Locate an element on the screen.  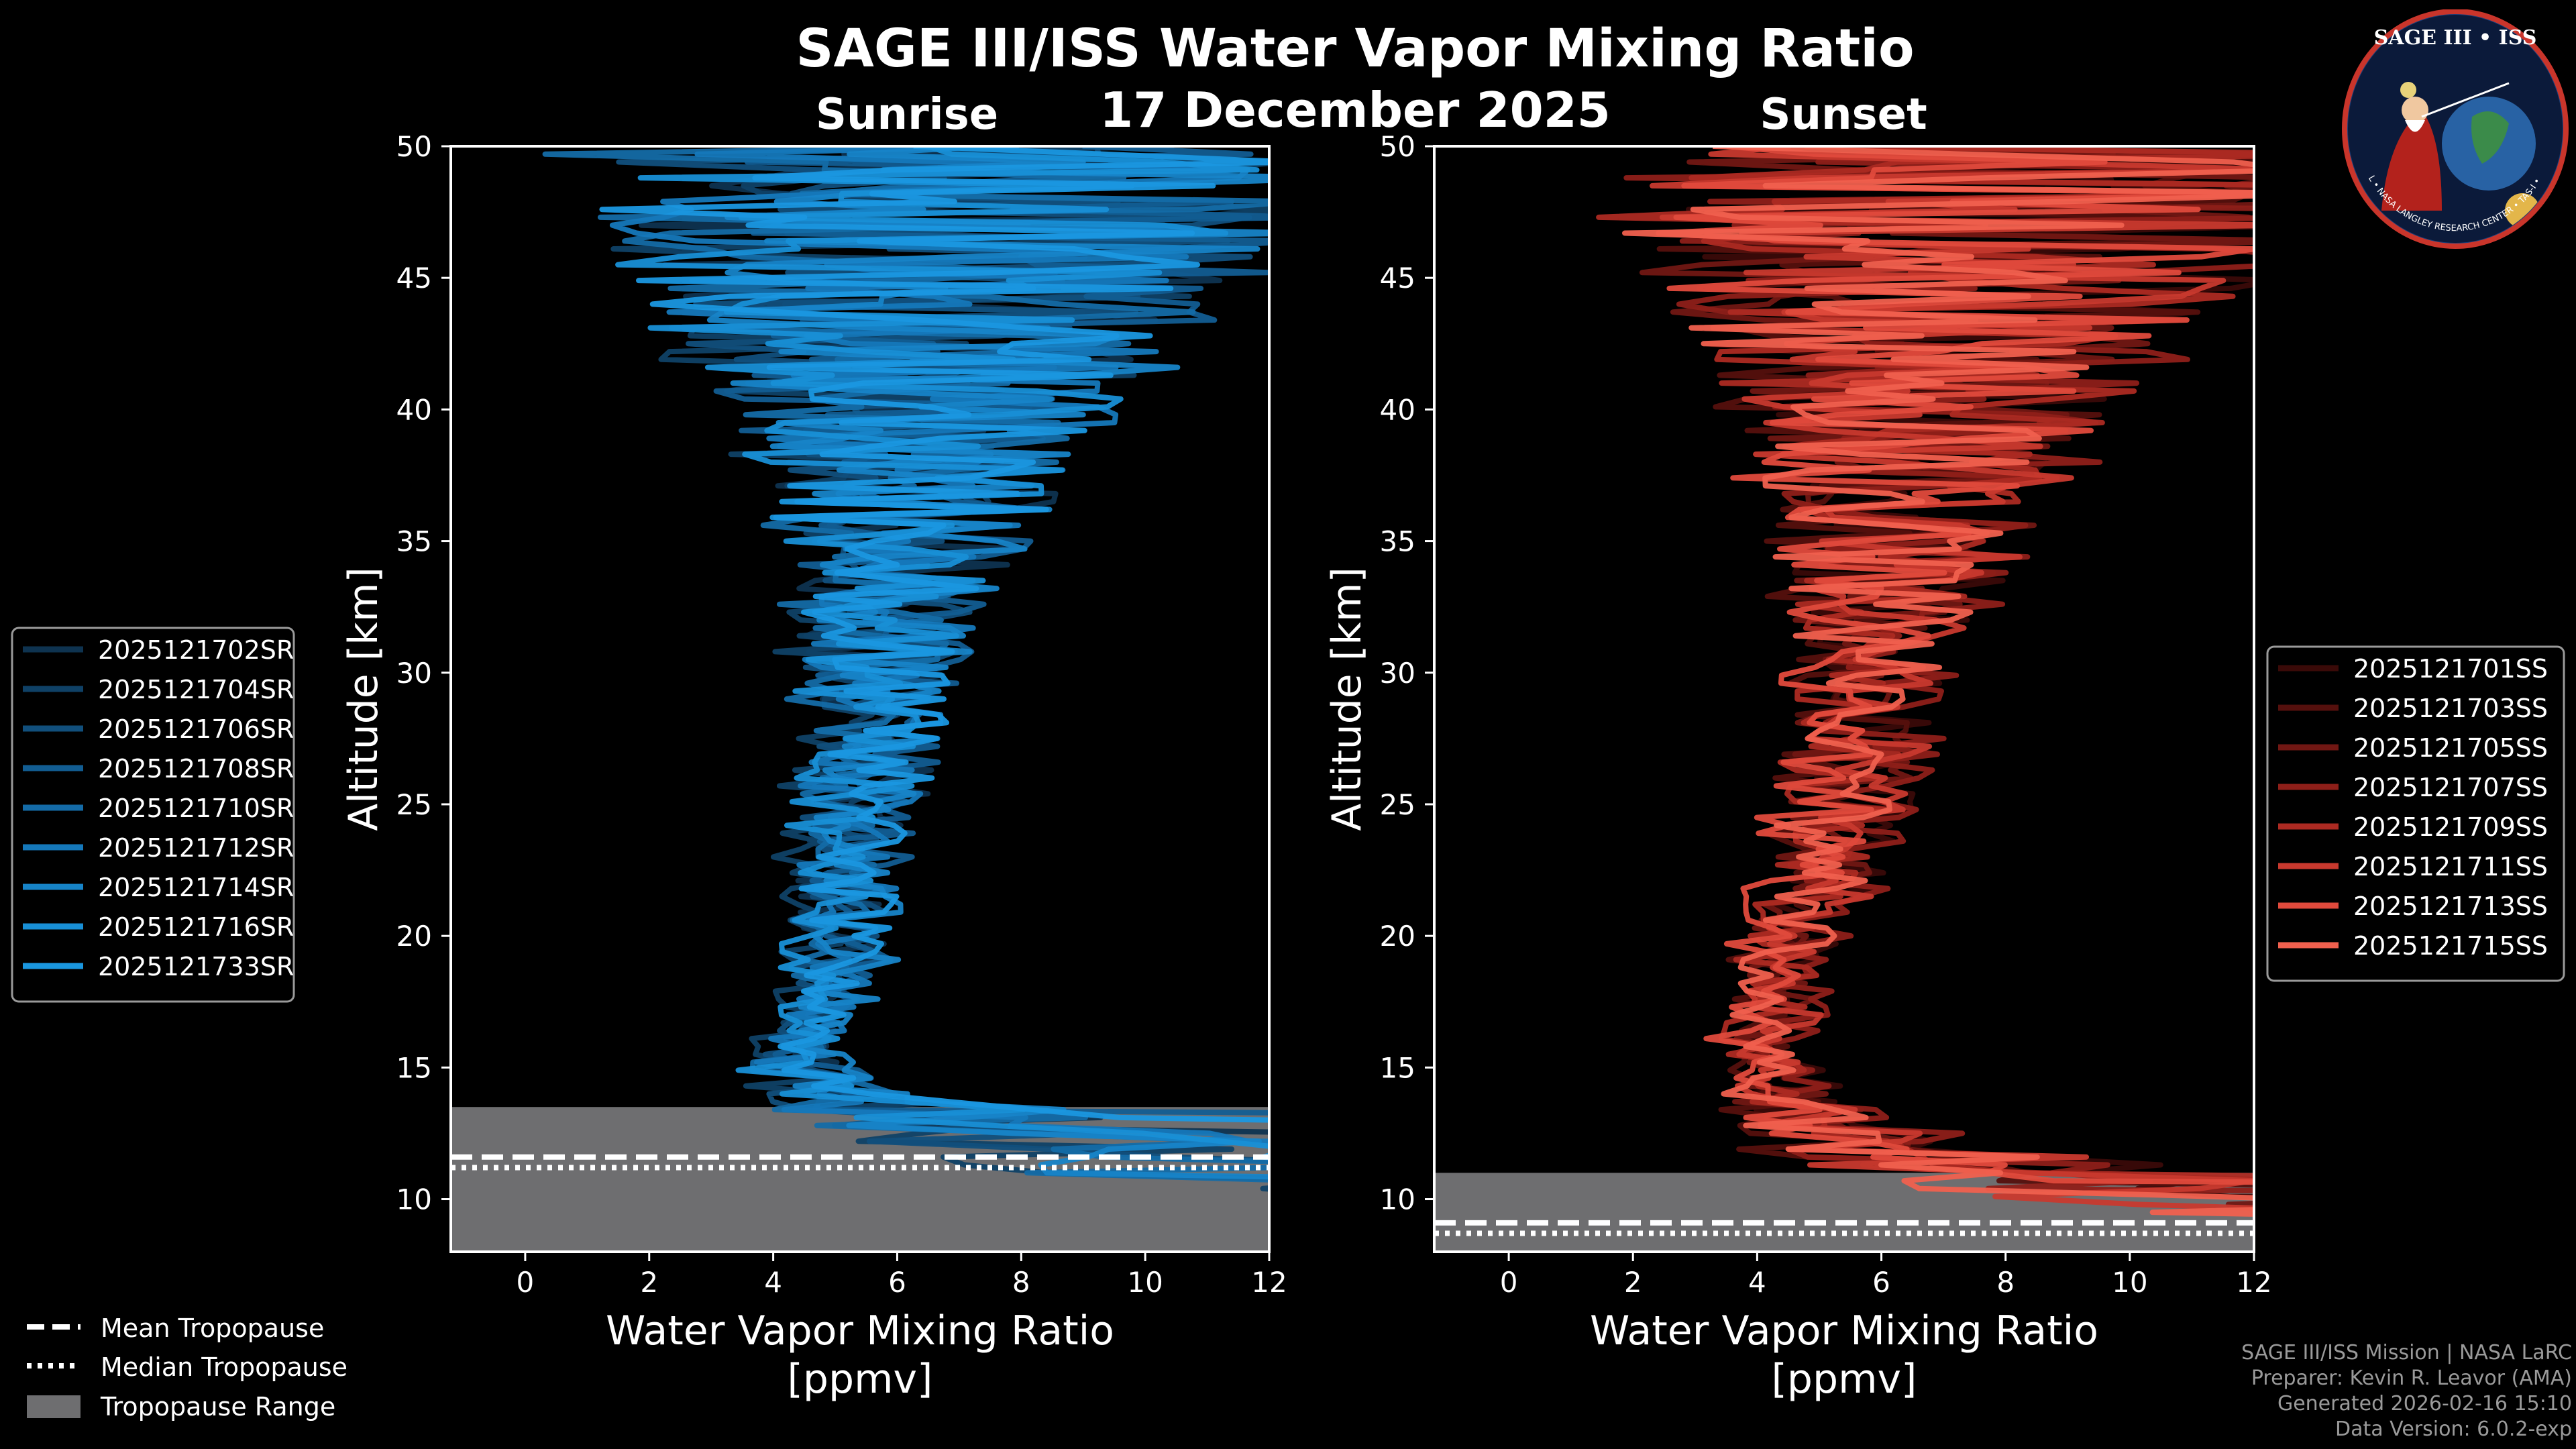
legend-label-2025121716SR: 2025121716SR is located at coordinates (196, 927).